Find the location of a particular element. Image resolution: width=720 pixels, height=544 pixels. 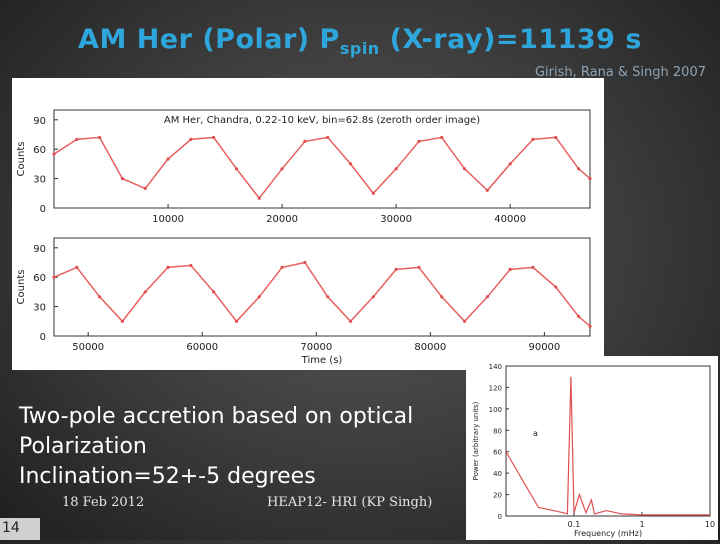

slide-number: 14 is located at coordinates (11, 528).